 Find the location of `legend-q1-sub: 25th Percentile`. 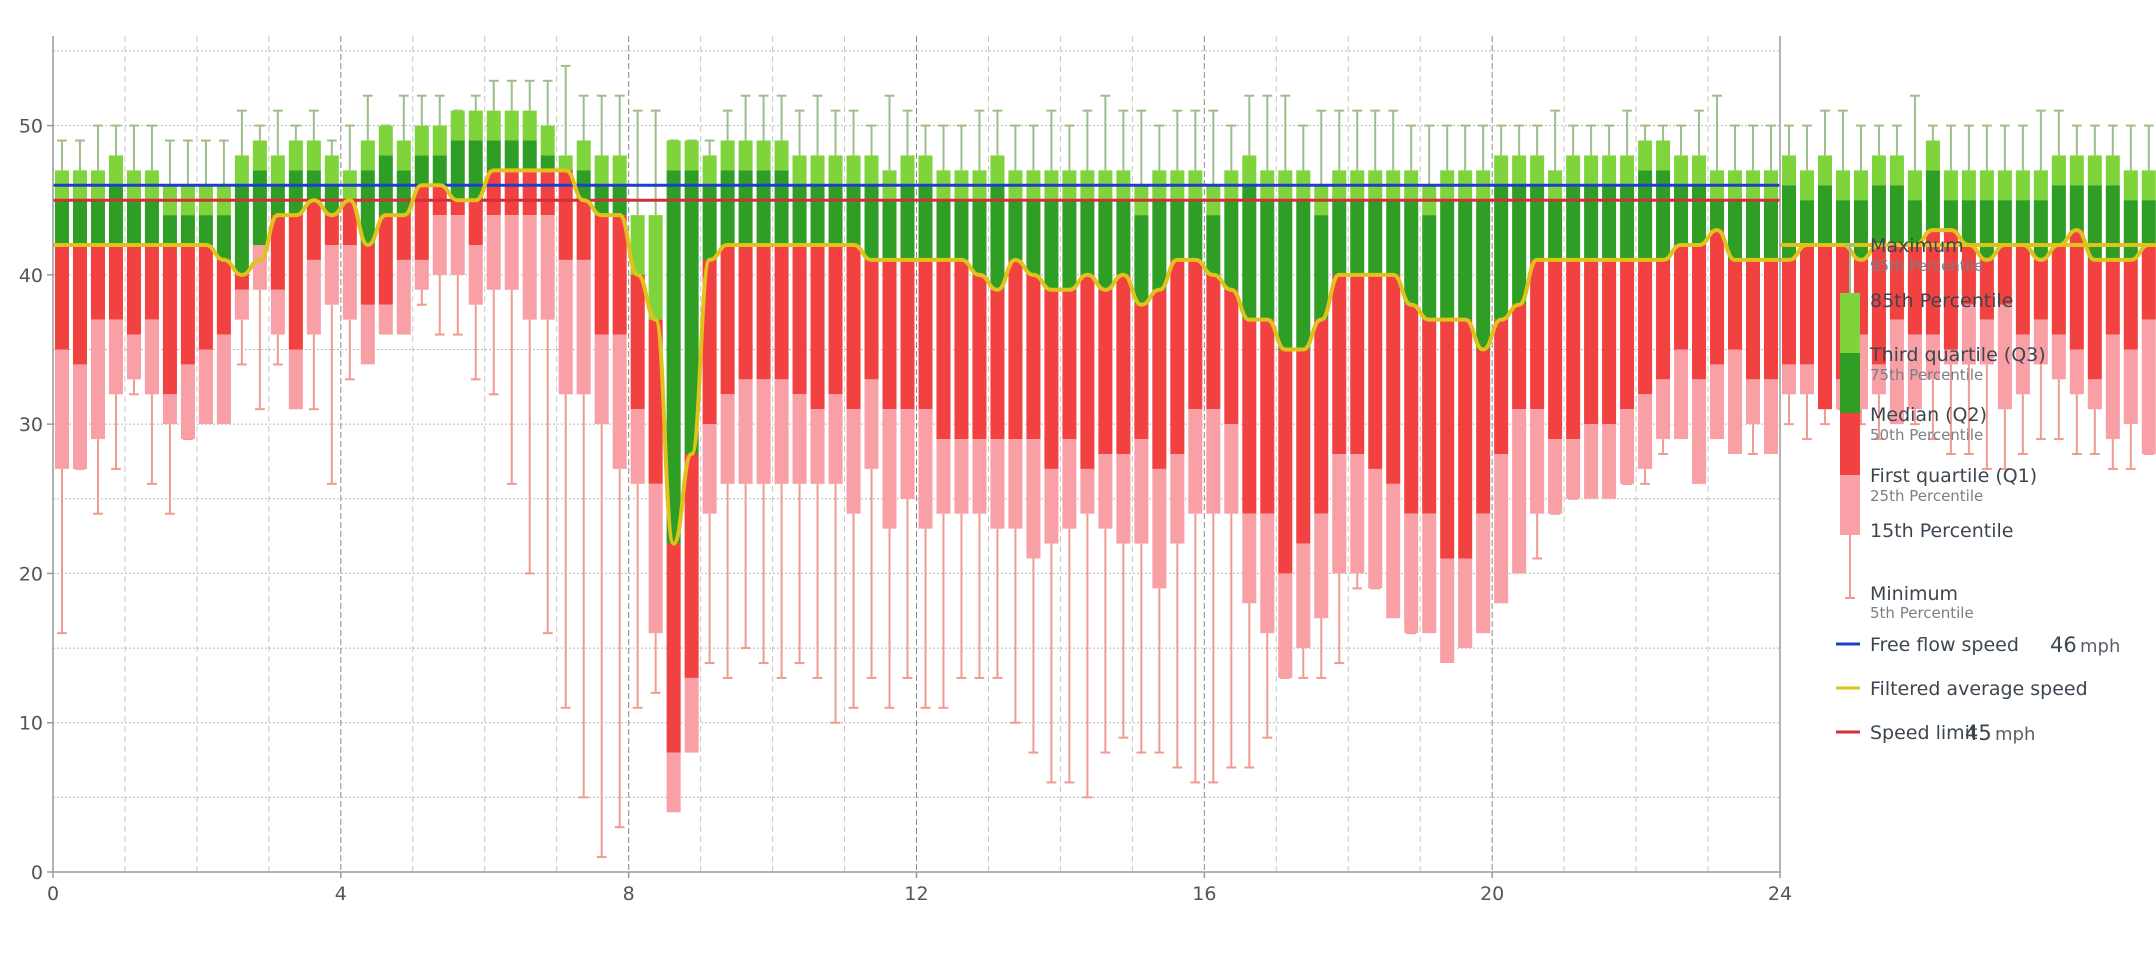

legend-q1-sub: 25th Percentile is located at coordinates (1926, 496).